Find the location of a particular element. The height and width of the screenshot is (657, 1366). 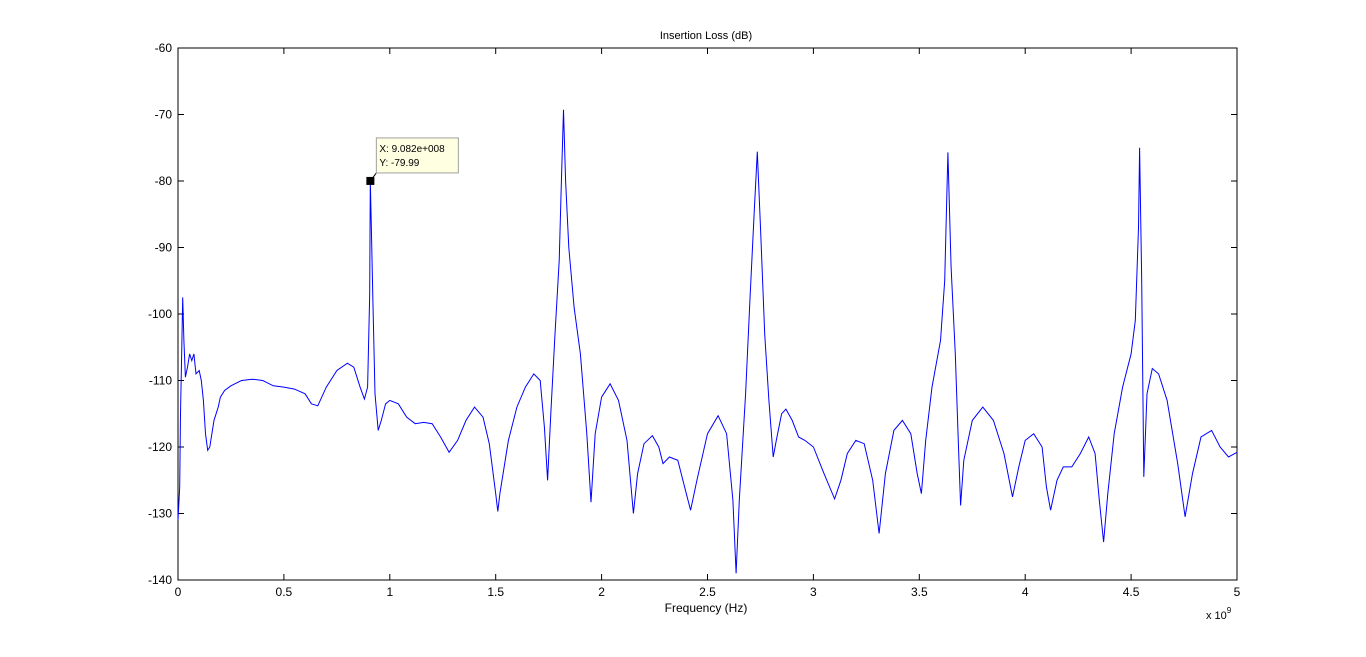

x-tick-label: 1.5 is located at coordinates (495, 592).